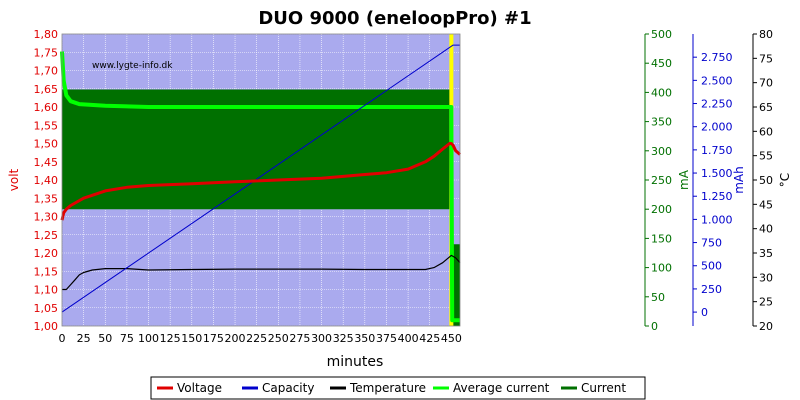  Describe the element at coordinates (717, 173) in the screenshot. I see `mah-tick-label: 1.500` at that location.